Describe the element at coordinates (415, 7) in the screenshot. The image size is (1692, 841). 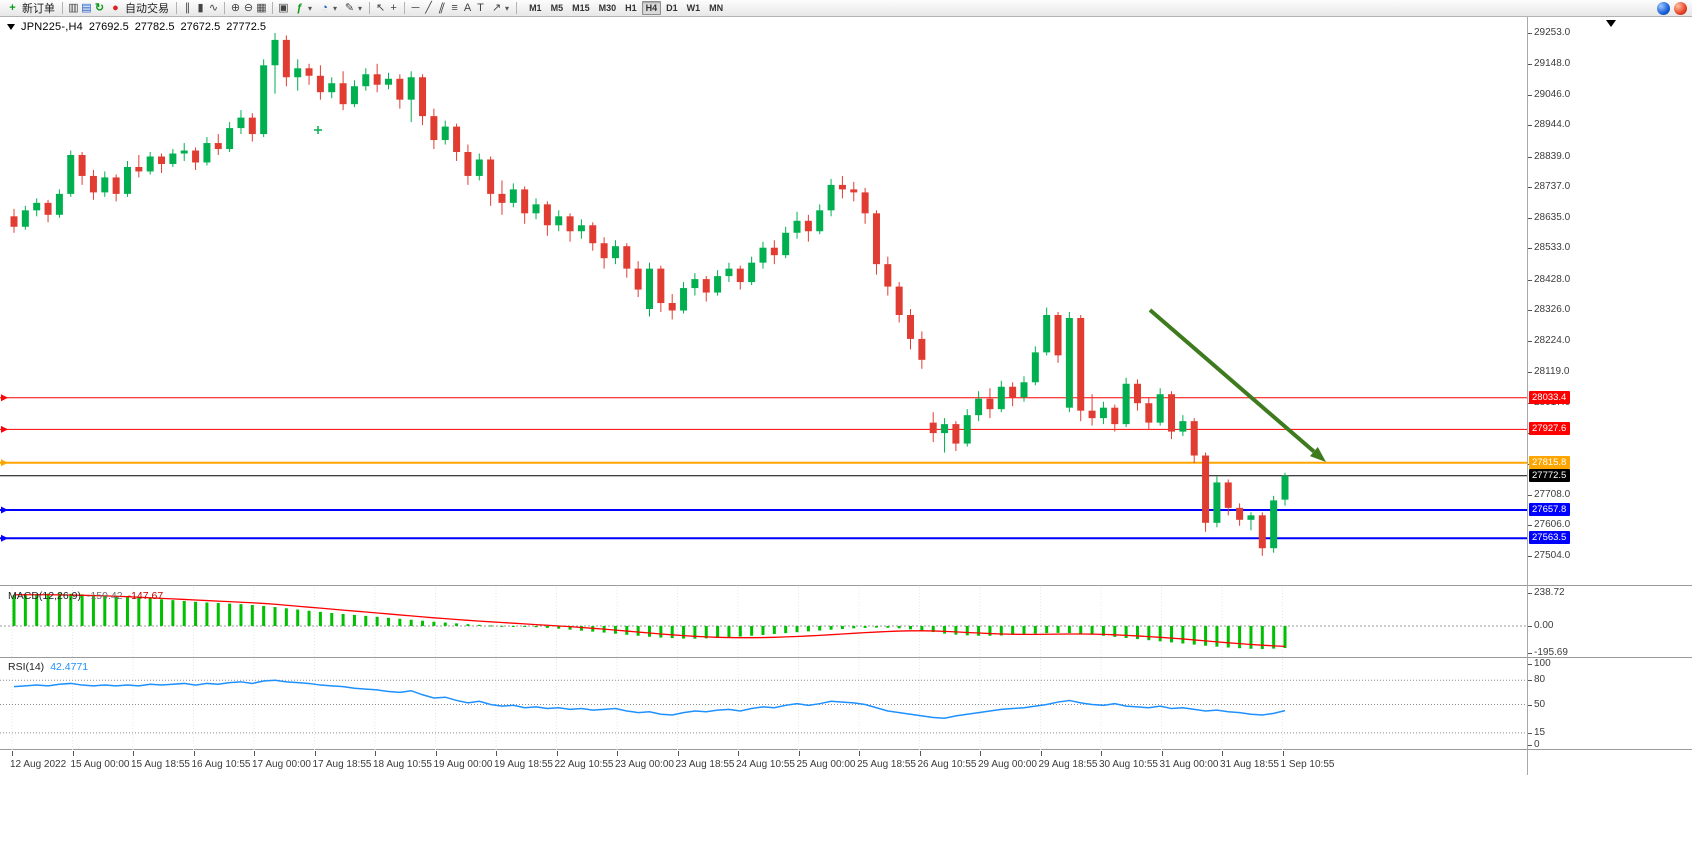
I see `horizontal-line-tool-icon: ─` at that location.